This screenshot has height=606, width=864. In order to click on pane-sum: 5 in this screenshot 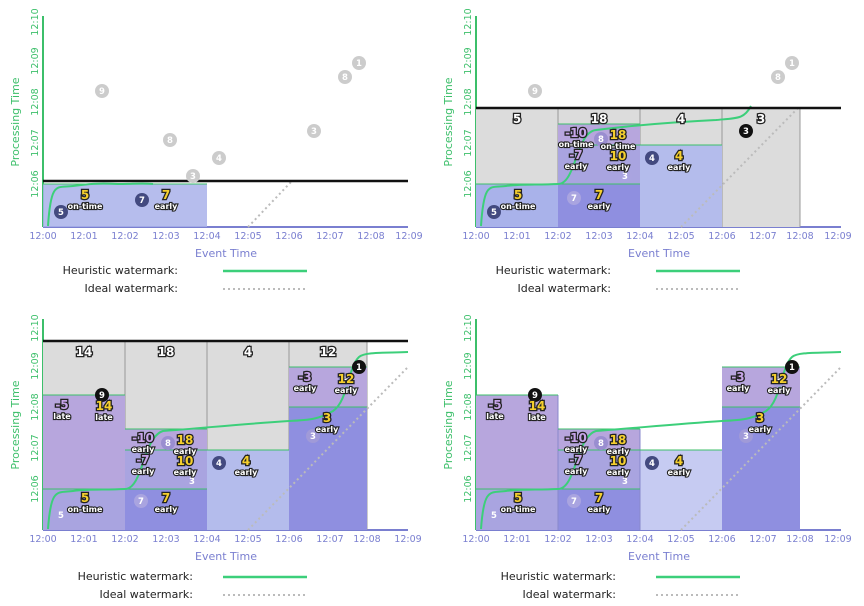, I will do `click(517, 119)`.